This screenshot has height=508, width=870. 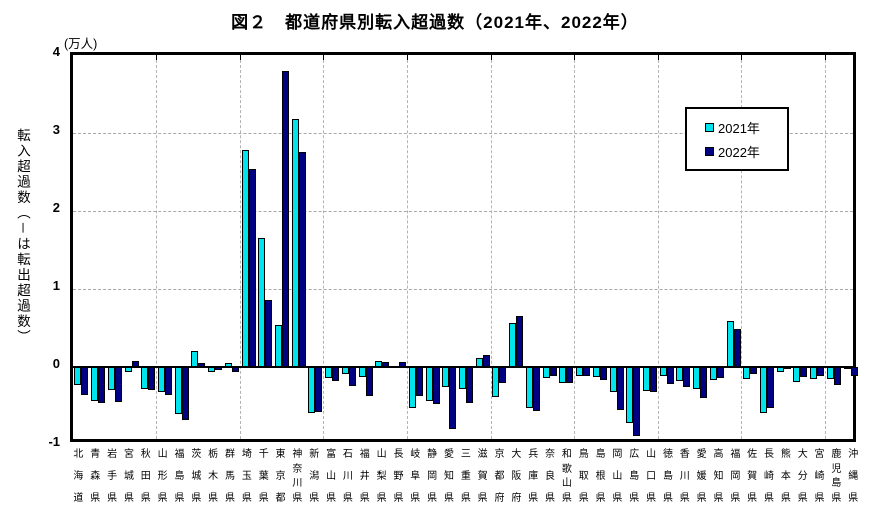 What do you see at coordinates (379, 363) in the screenshot?
I see `bar-2021年-山梨県` at bounding box center [379, 363].